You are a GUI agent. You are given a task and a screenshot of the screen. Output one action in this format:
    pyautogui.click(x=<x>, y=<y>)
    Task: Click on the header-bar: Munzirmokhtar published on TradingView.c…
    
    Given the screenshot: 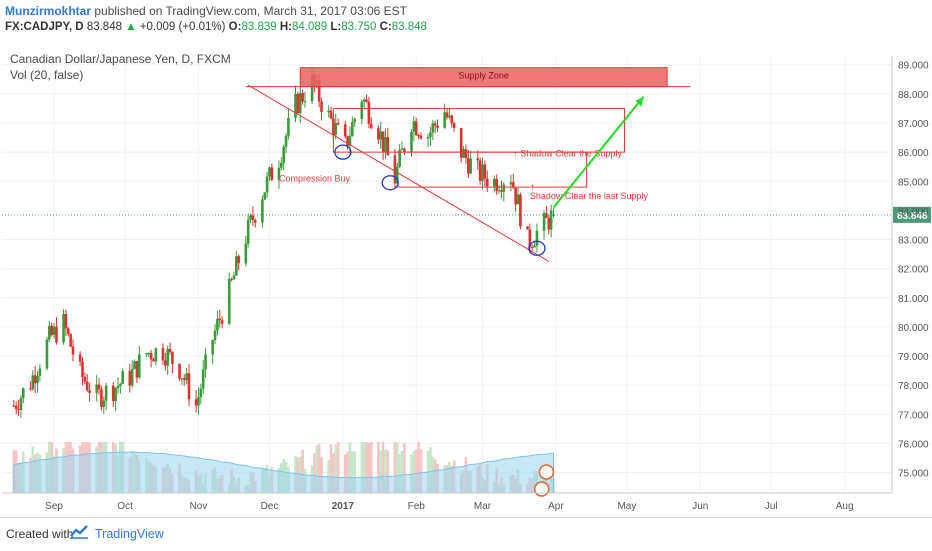 What is the action you would take?
    pyautogui.click(x=466, y=21)
    